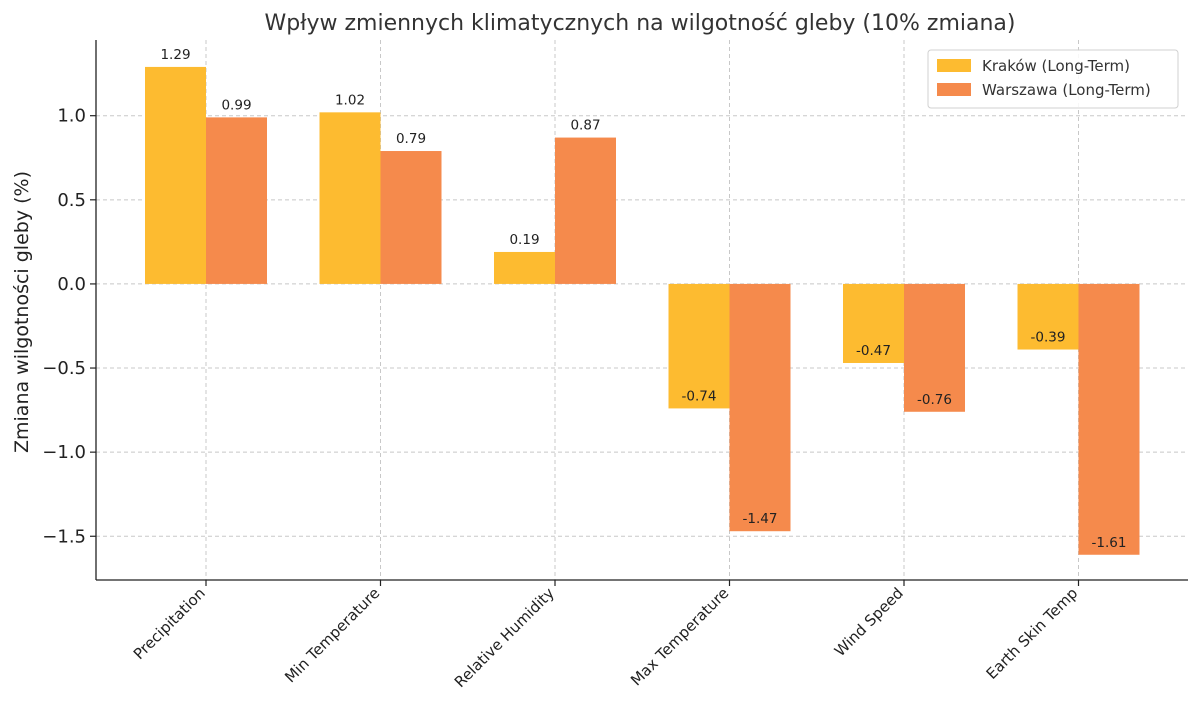  Describe the element at coordinates (1048, 338) in the screenshot. I see `data-label: -0.39` at that location.